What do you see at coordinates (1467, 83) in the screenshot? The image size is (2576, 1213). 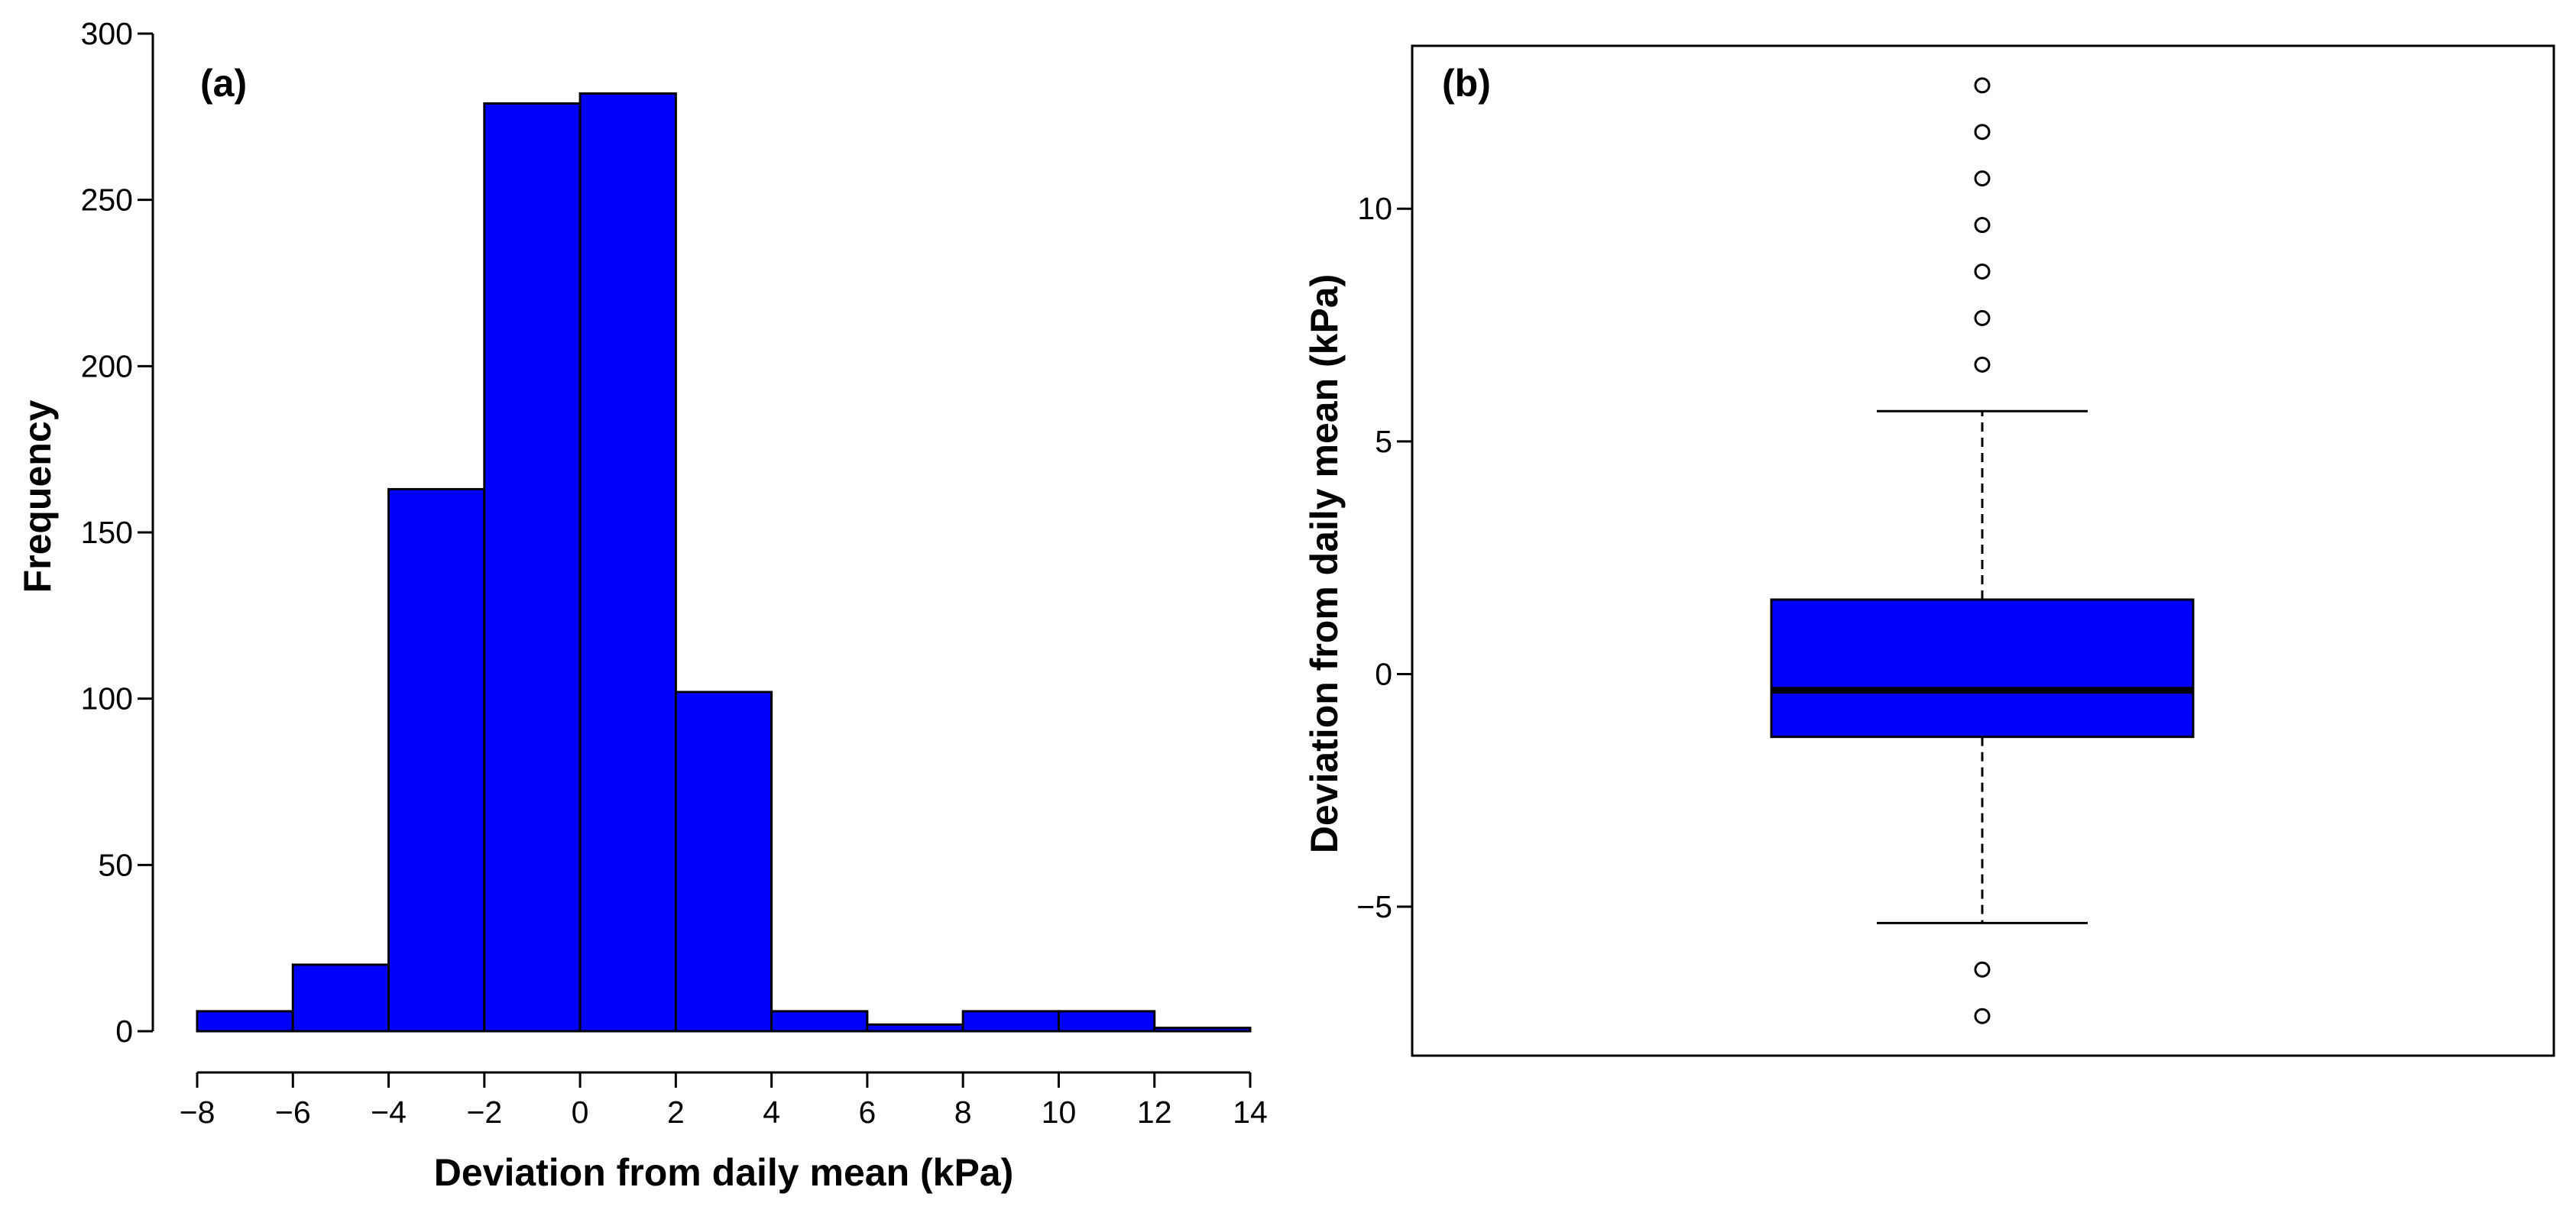 I see `panel-label-b: (b)` at bounding box center [1467, 83].